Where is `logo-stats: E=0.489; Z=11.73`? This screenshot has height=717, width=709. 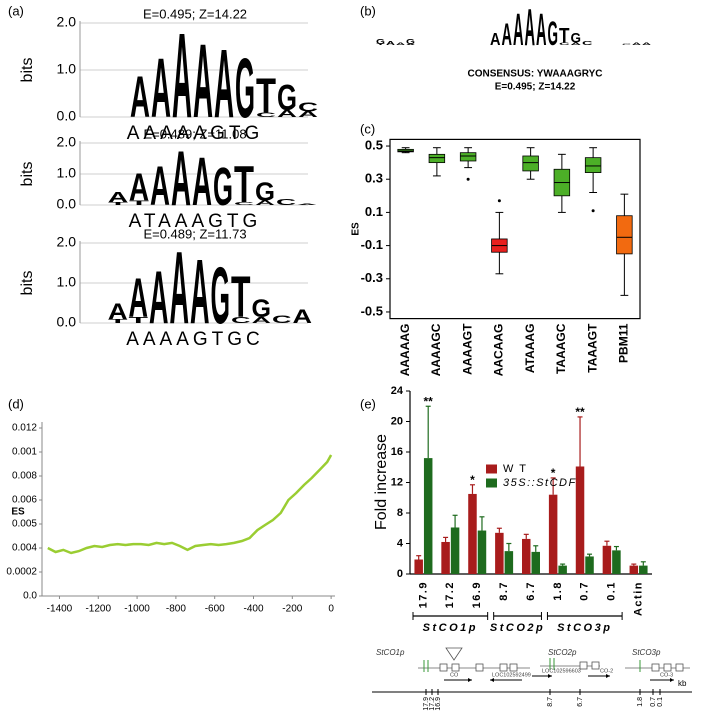 logo-stats: E=0.489; Z=11.73 is located at coordinates (194, 233).